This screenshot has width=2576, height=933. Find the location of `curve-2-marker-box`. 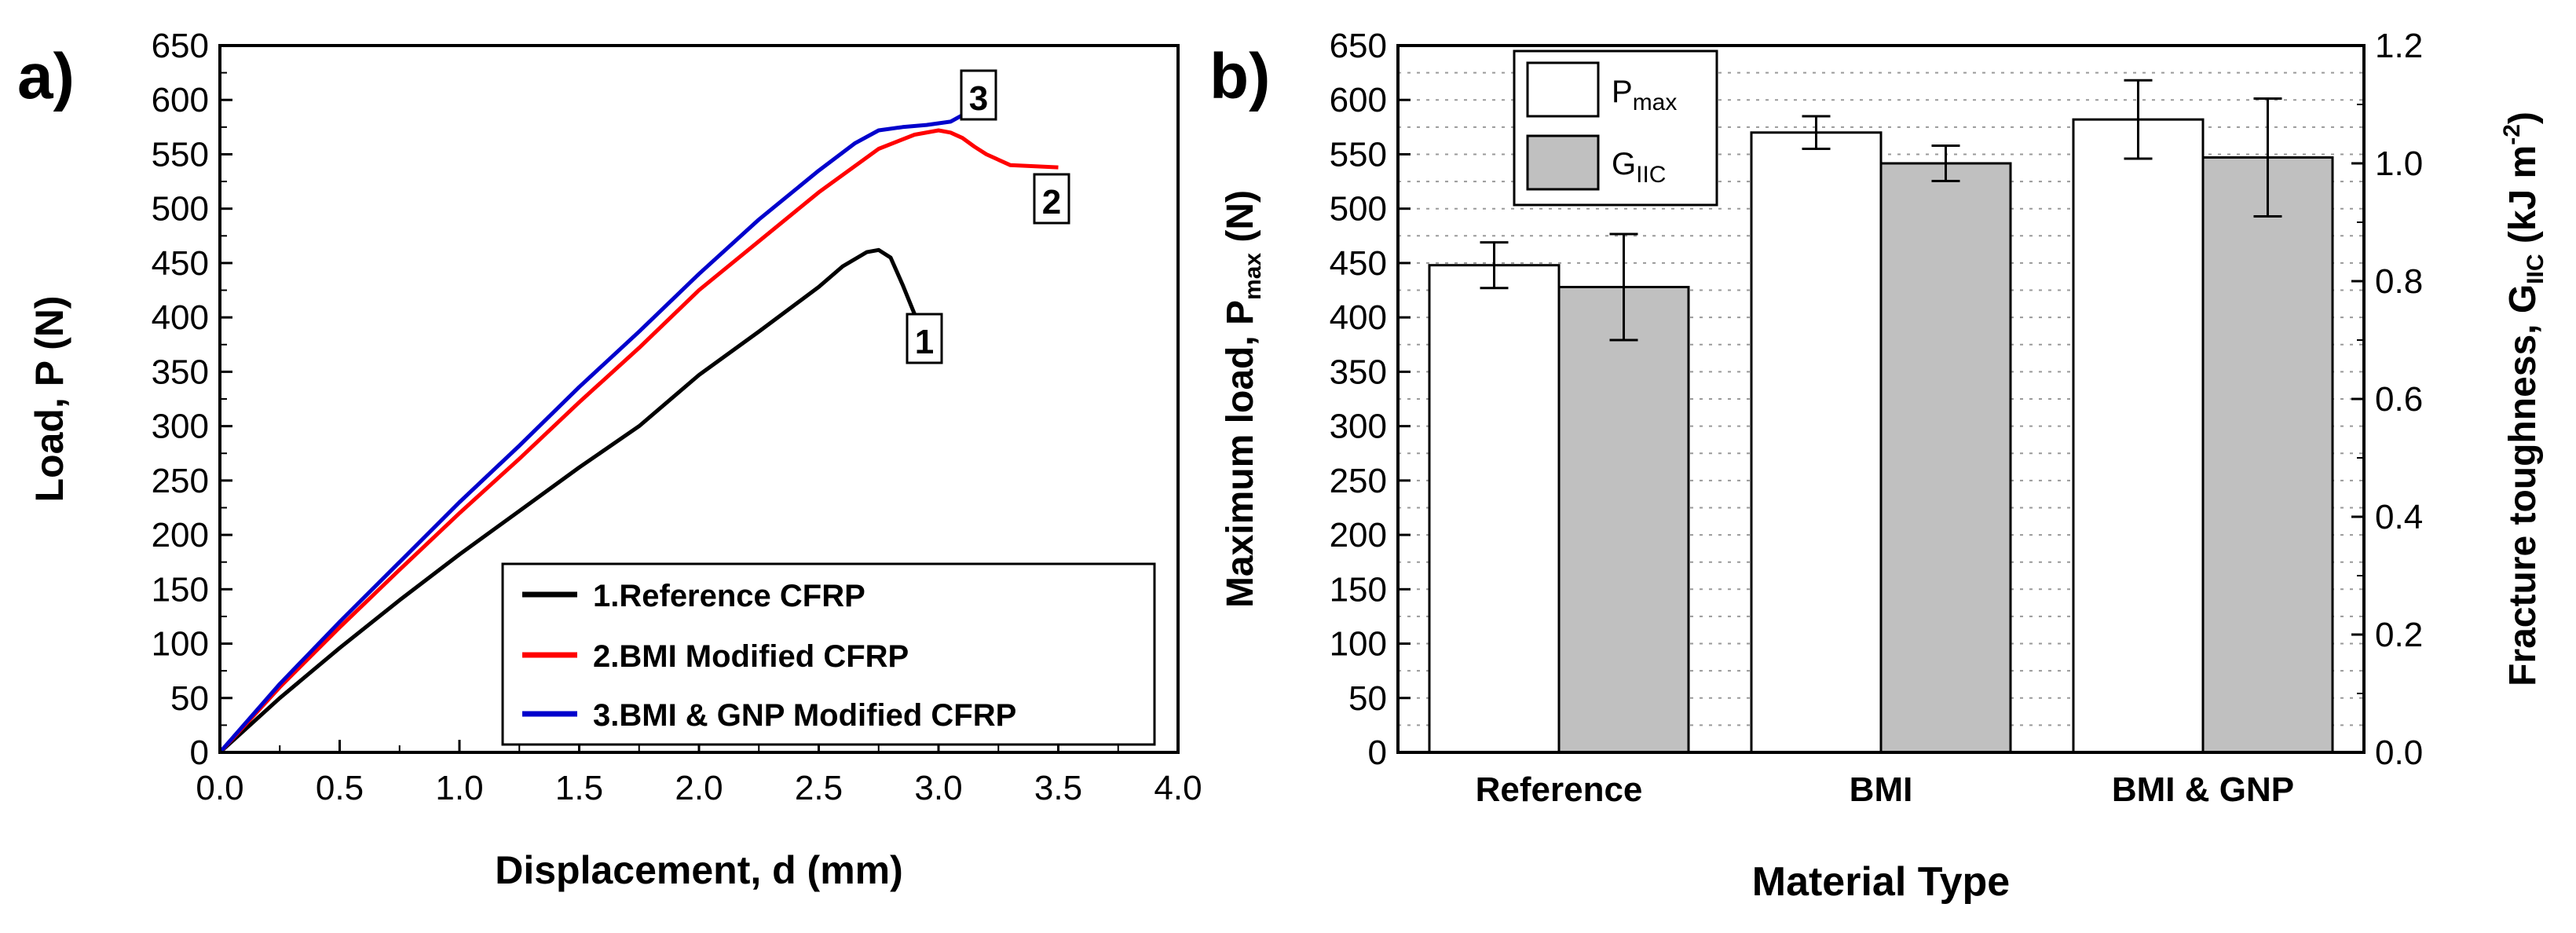

curve-2-marker-box is located at coordinates (1051, 199).